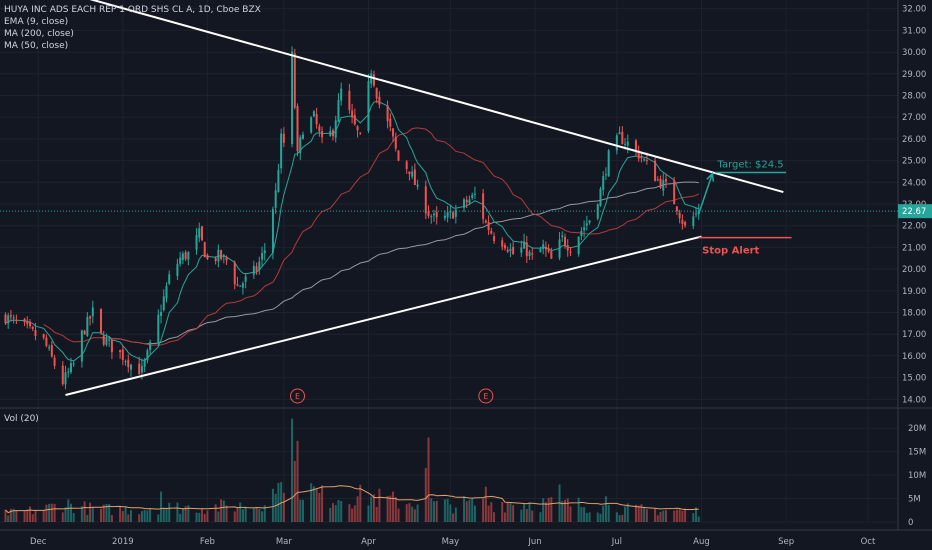 Image resolution: width=932 pixels, height=550 pixels. Describe the element at coordinates (706, 194) in the screenshot. I see `target-arrow` at that location.